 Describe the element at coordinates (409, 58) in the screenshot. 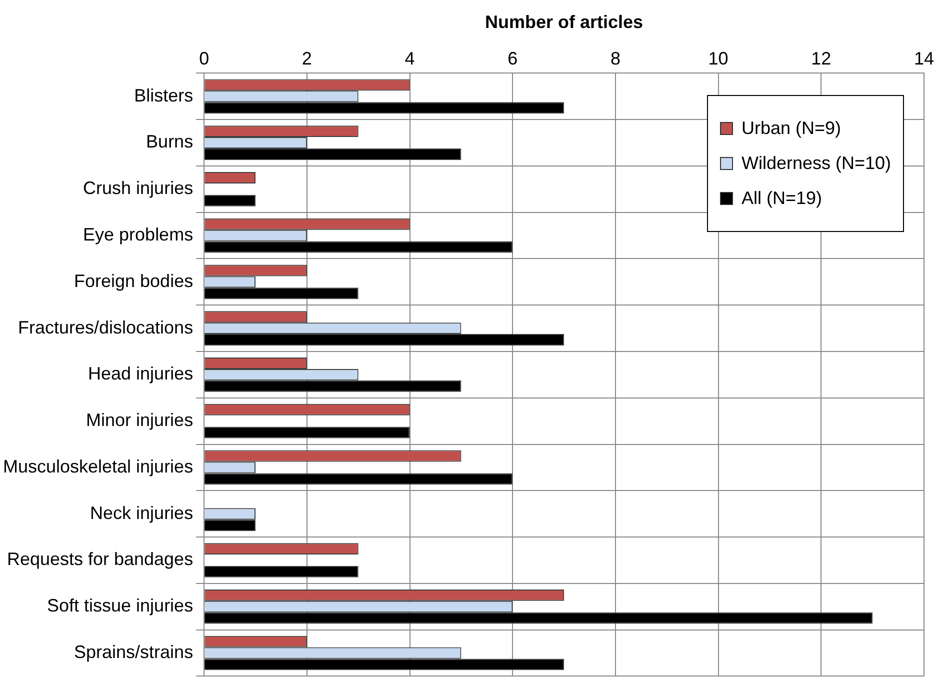

I see `x-tick-label: 4` at that location.